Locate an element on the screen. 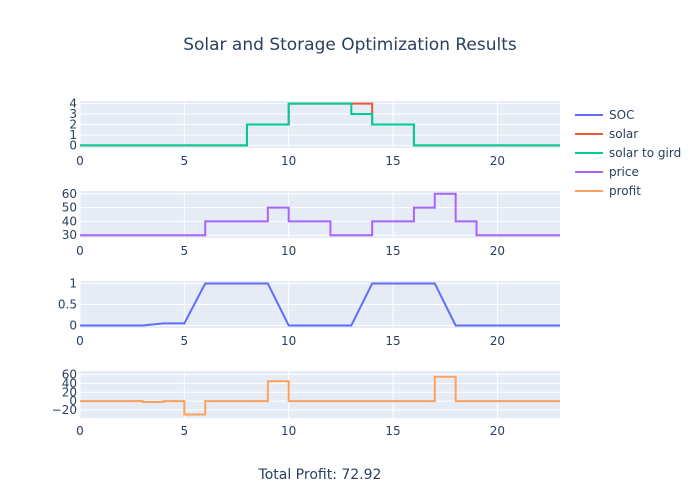 The image size is (700, 500). legend-item: price is located at coordinates (607, 172).